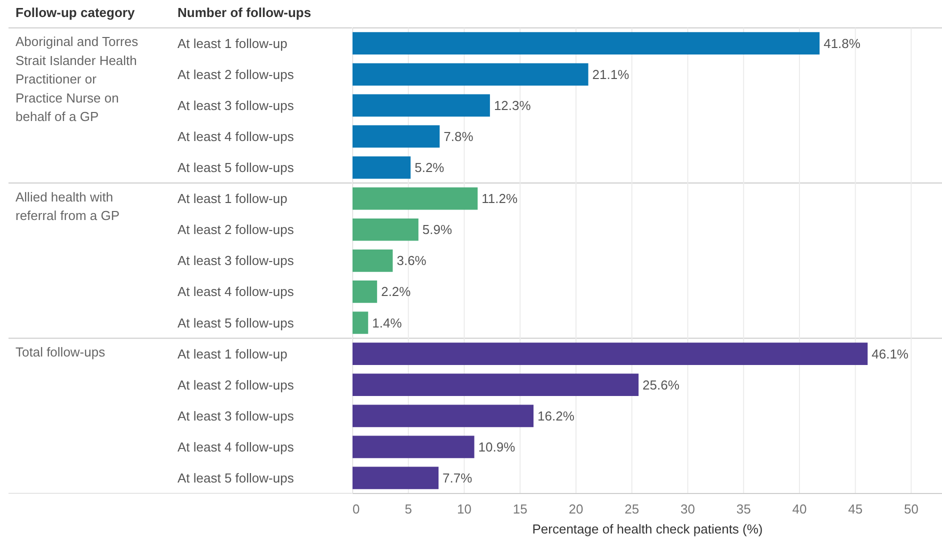  I want to click on data-label: 25.6%, so click(661, 384).